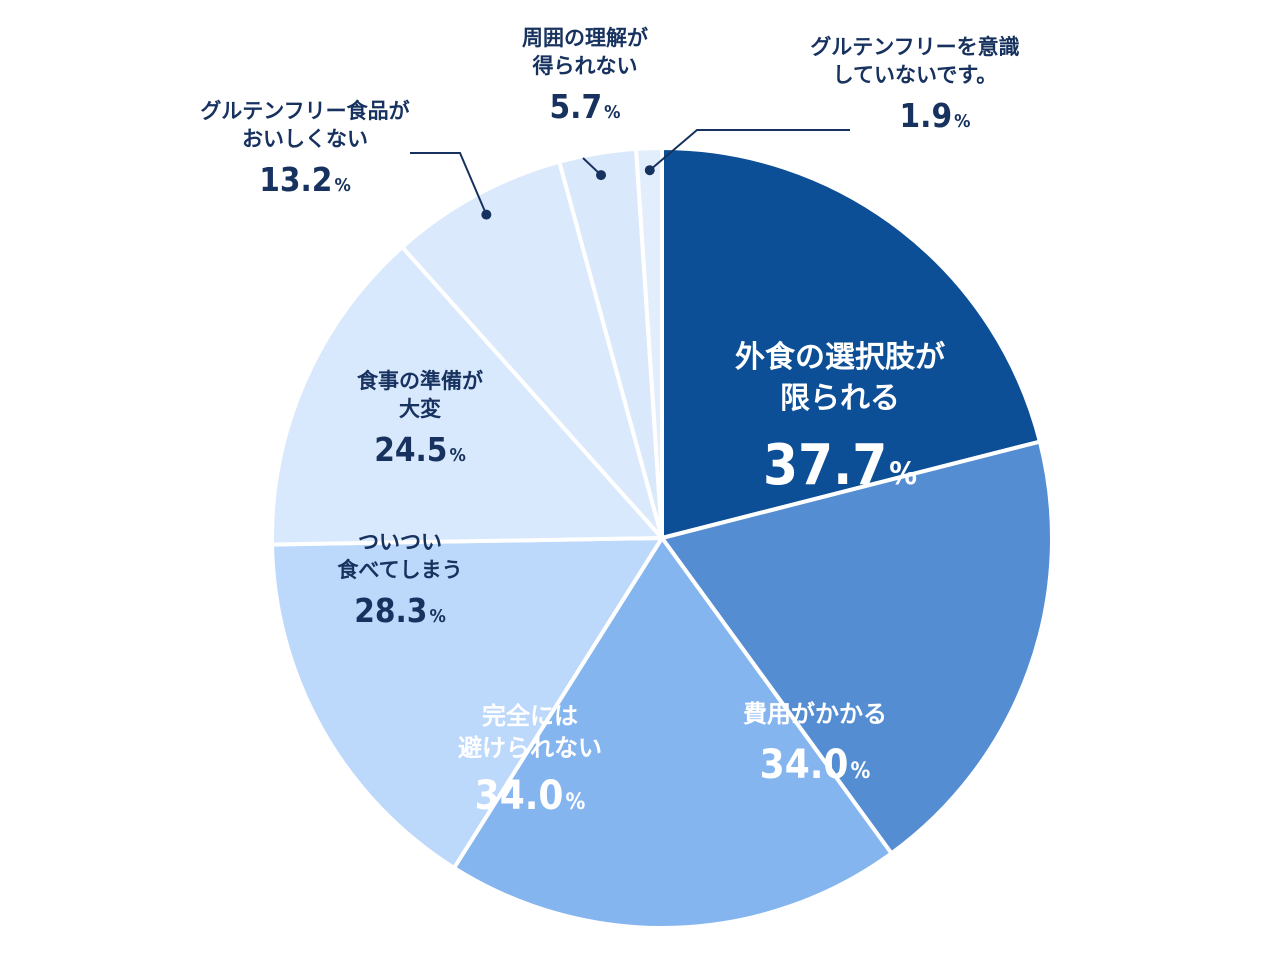  Describe the element at coordinates (420, 381) in the screenshot. I see `label-meal-prep-line1: 食事の準備が` at that location.